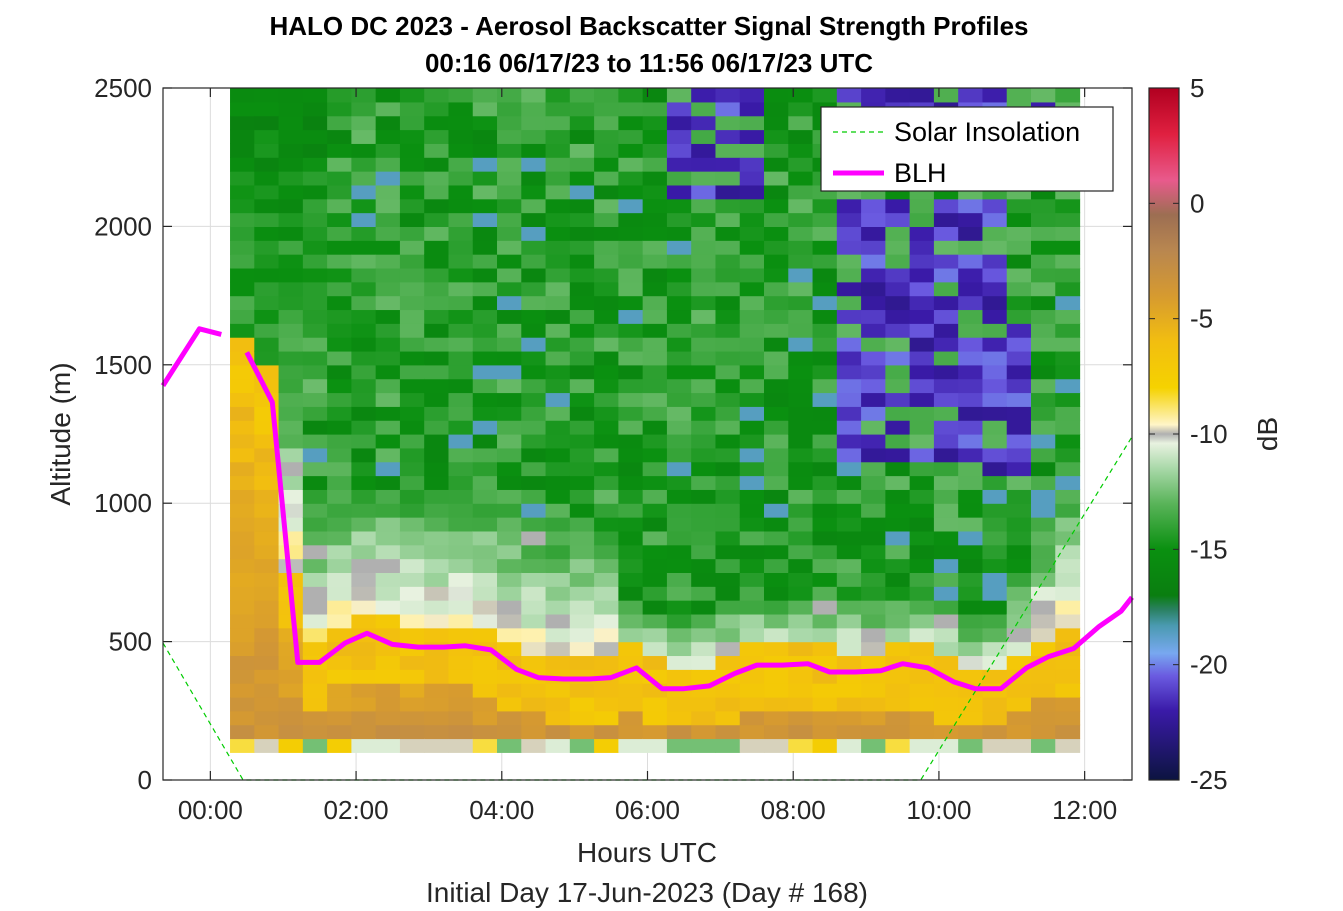 This screenshot has width=1343, height=911. Describe the element at coordinates (130, 642) in the screenshot. I see `y-tick-label: 500` at that location.